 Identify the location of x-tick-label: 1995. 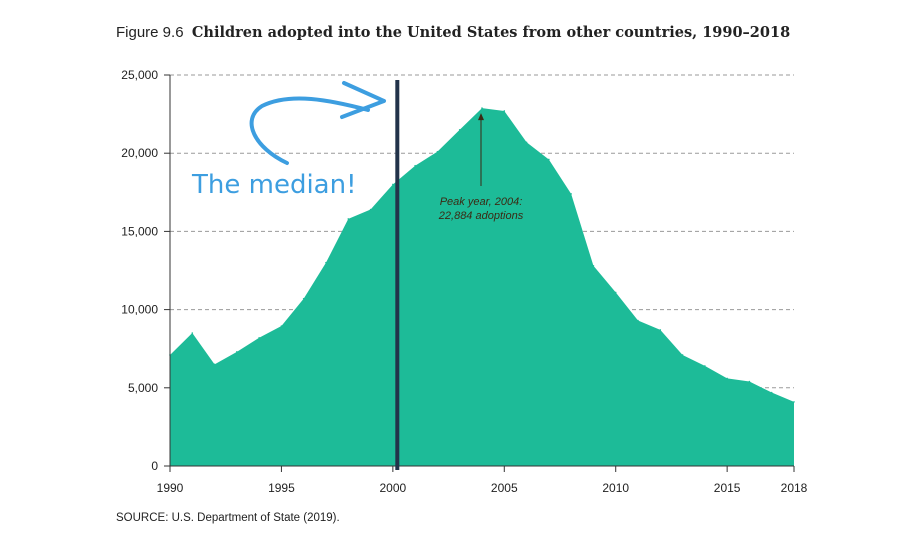
(281, 488).